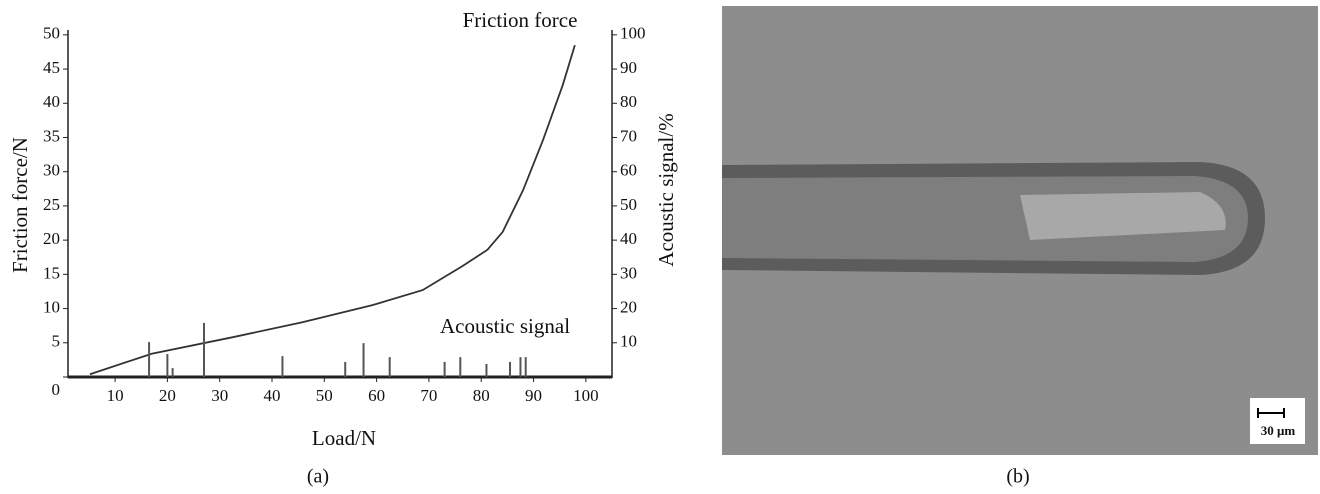 Image resolution: width=1320 pixels, height=494 pixels. Describe the element at coordinates (376, 395) in the screenshot. I see `x-tick-label: 60` at that location.